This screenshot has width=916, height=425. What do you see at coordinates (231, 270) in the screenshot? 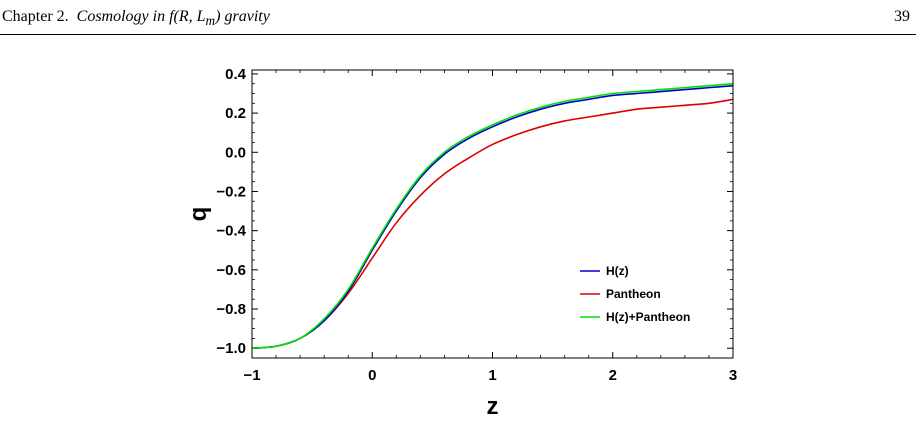
I see `y-tick-label: −0.6` at bounding box center [231, 270].